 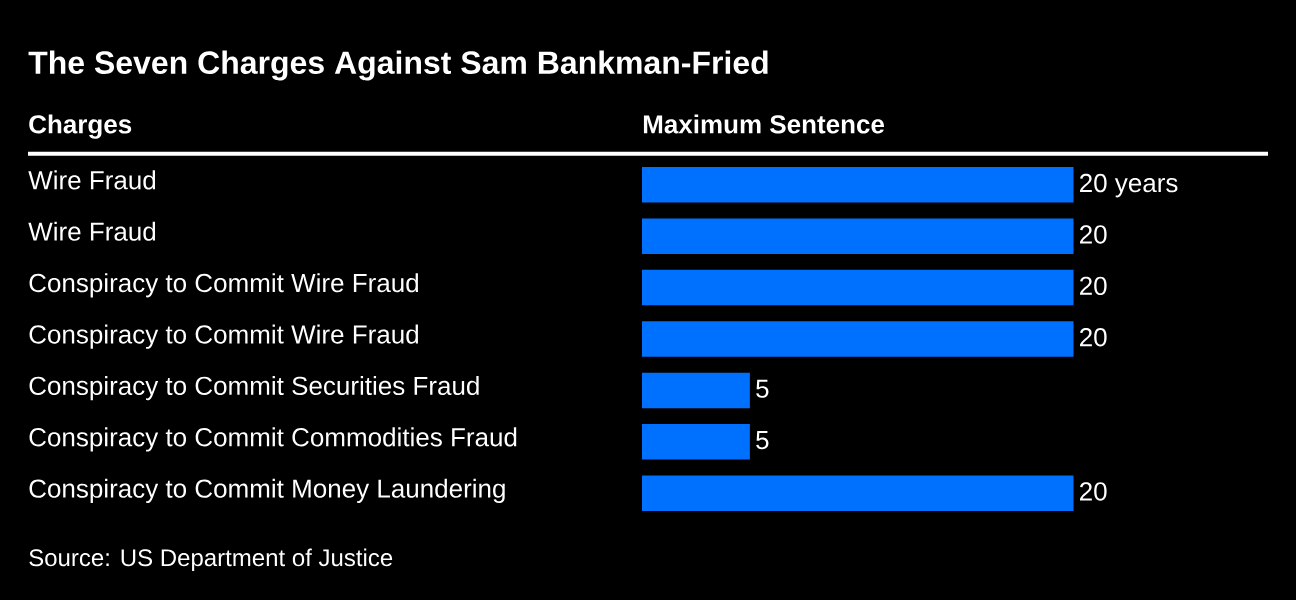 I want to click on source-note: Source: US Department of Justice, so click(x=211, y=559).